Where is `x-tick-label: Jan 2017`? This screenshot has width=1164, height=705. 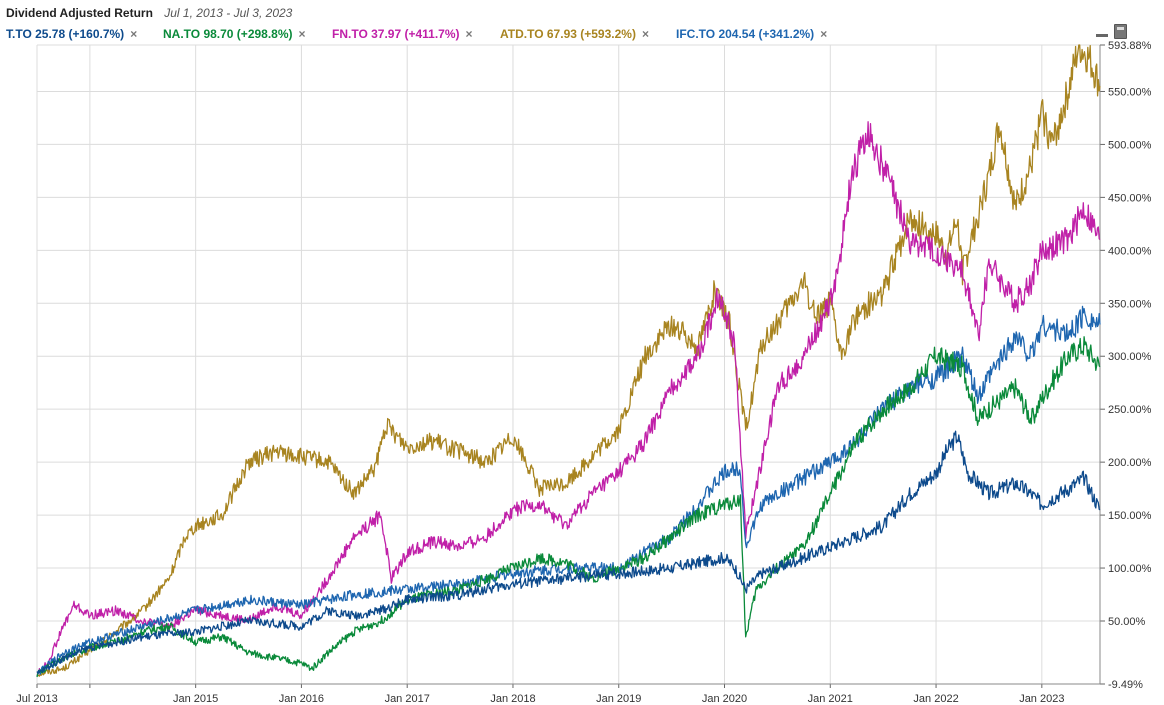
x-tick-label: Jan 2017 is located at coordinates (407, 699).